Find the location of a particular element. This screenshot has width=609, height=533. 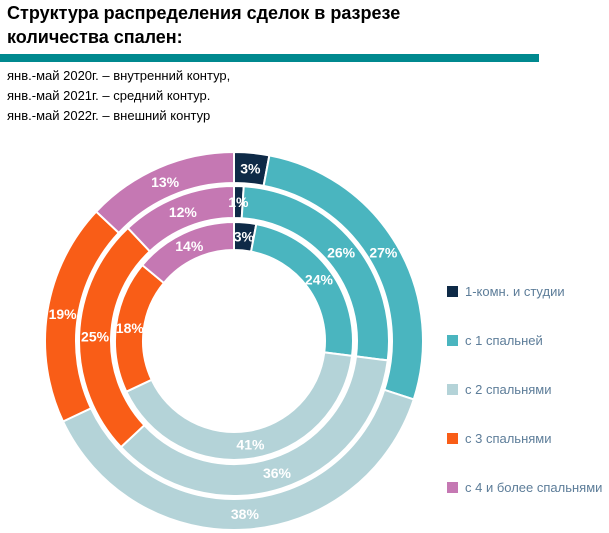

slice-label: 19% is located at coordinates (63, 314).